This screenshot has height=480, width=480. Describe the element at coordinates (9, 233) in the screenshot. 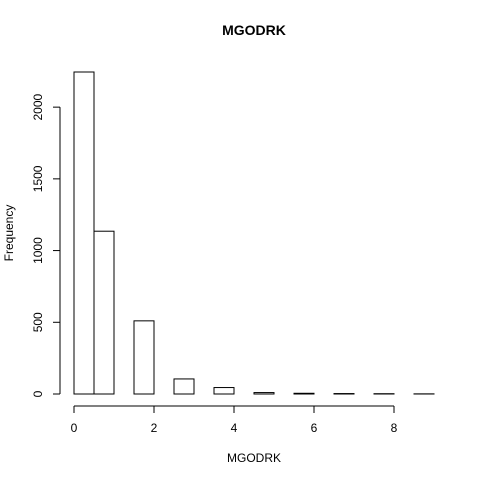

I see `y-axis-label: Frequency` at that location.